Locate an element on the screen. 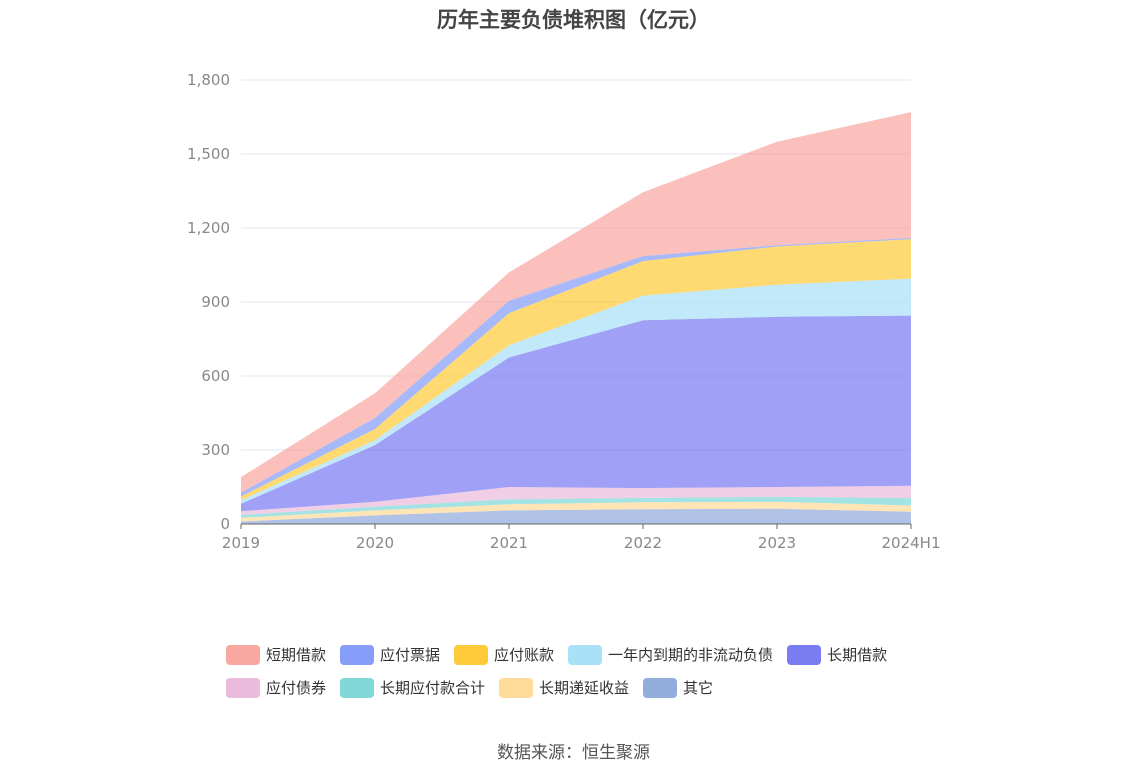 The image size is (1147, 776). legend-label: 长期递延收益 is located at coordinates (584, 688).